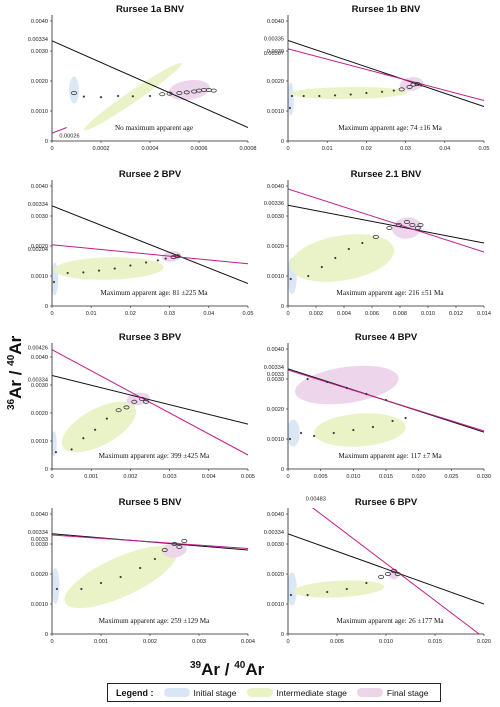  Describe the element at coordinates (275, 217) in the screenshot. I see `y-tick-label: 0.0030` at that location.